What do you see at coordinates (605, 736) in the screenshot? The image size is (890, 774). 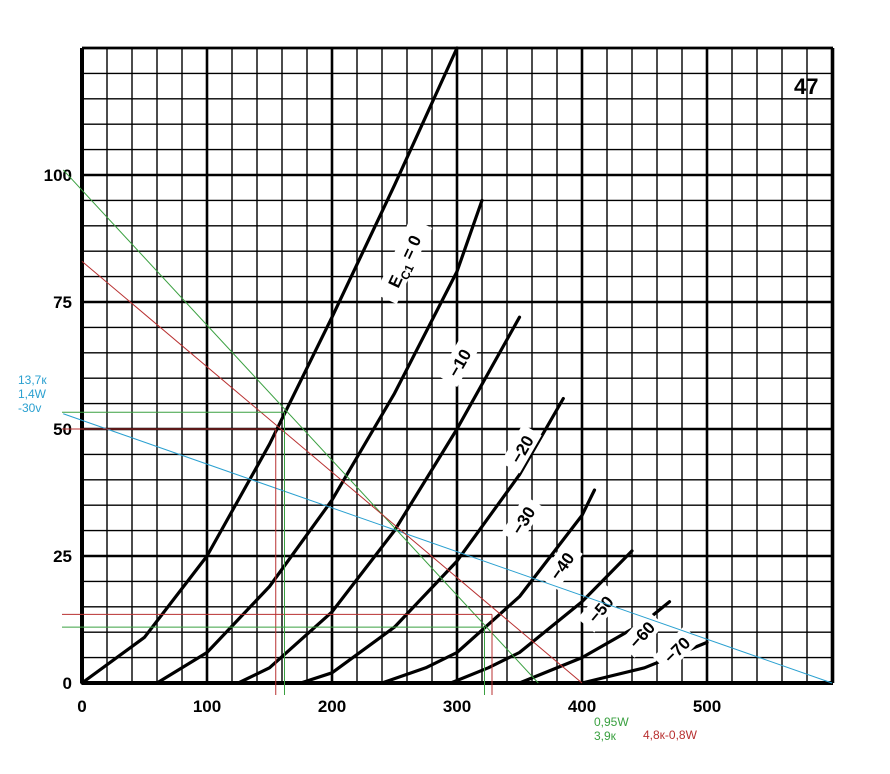 I see `annotation-1-line-1: 3,9к` at bounding box center [605, 736].